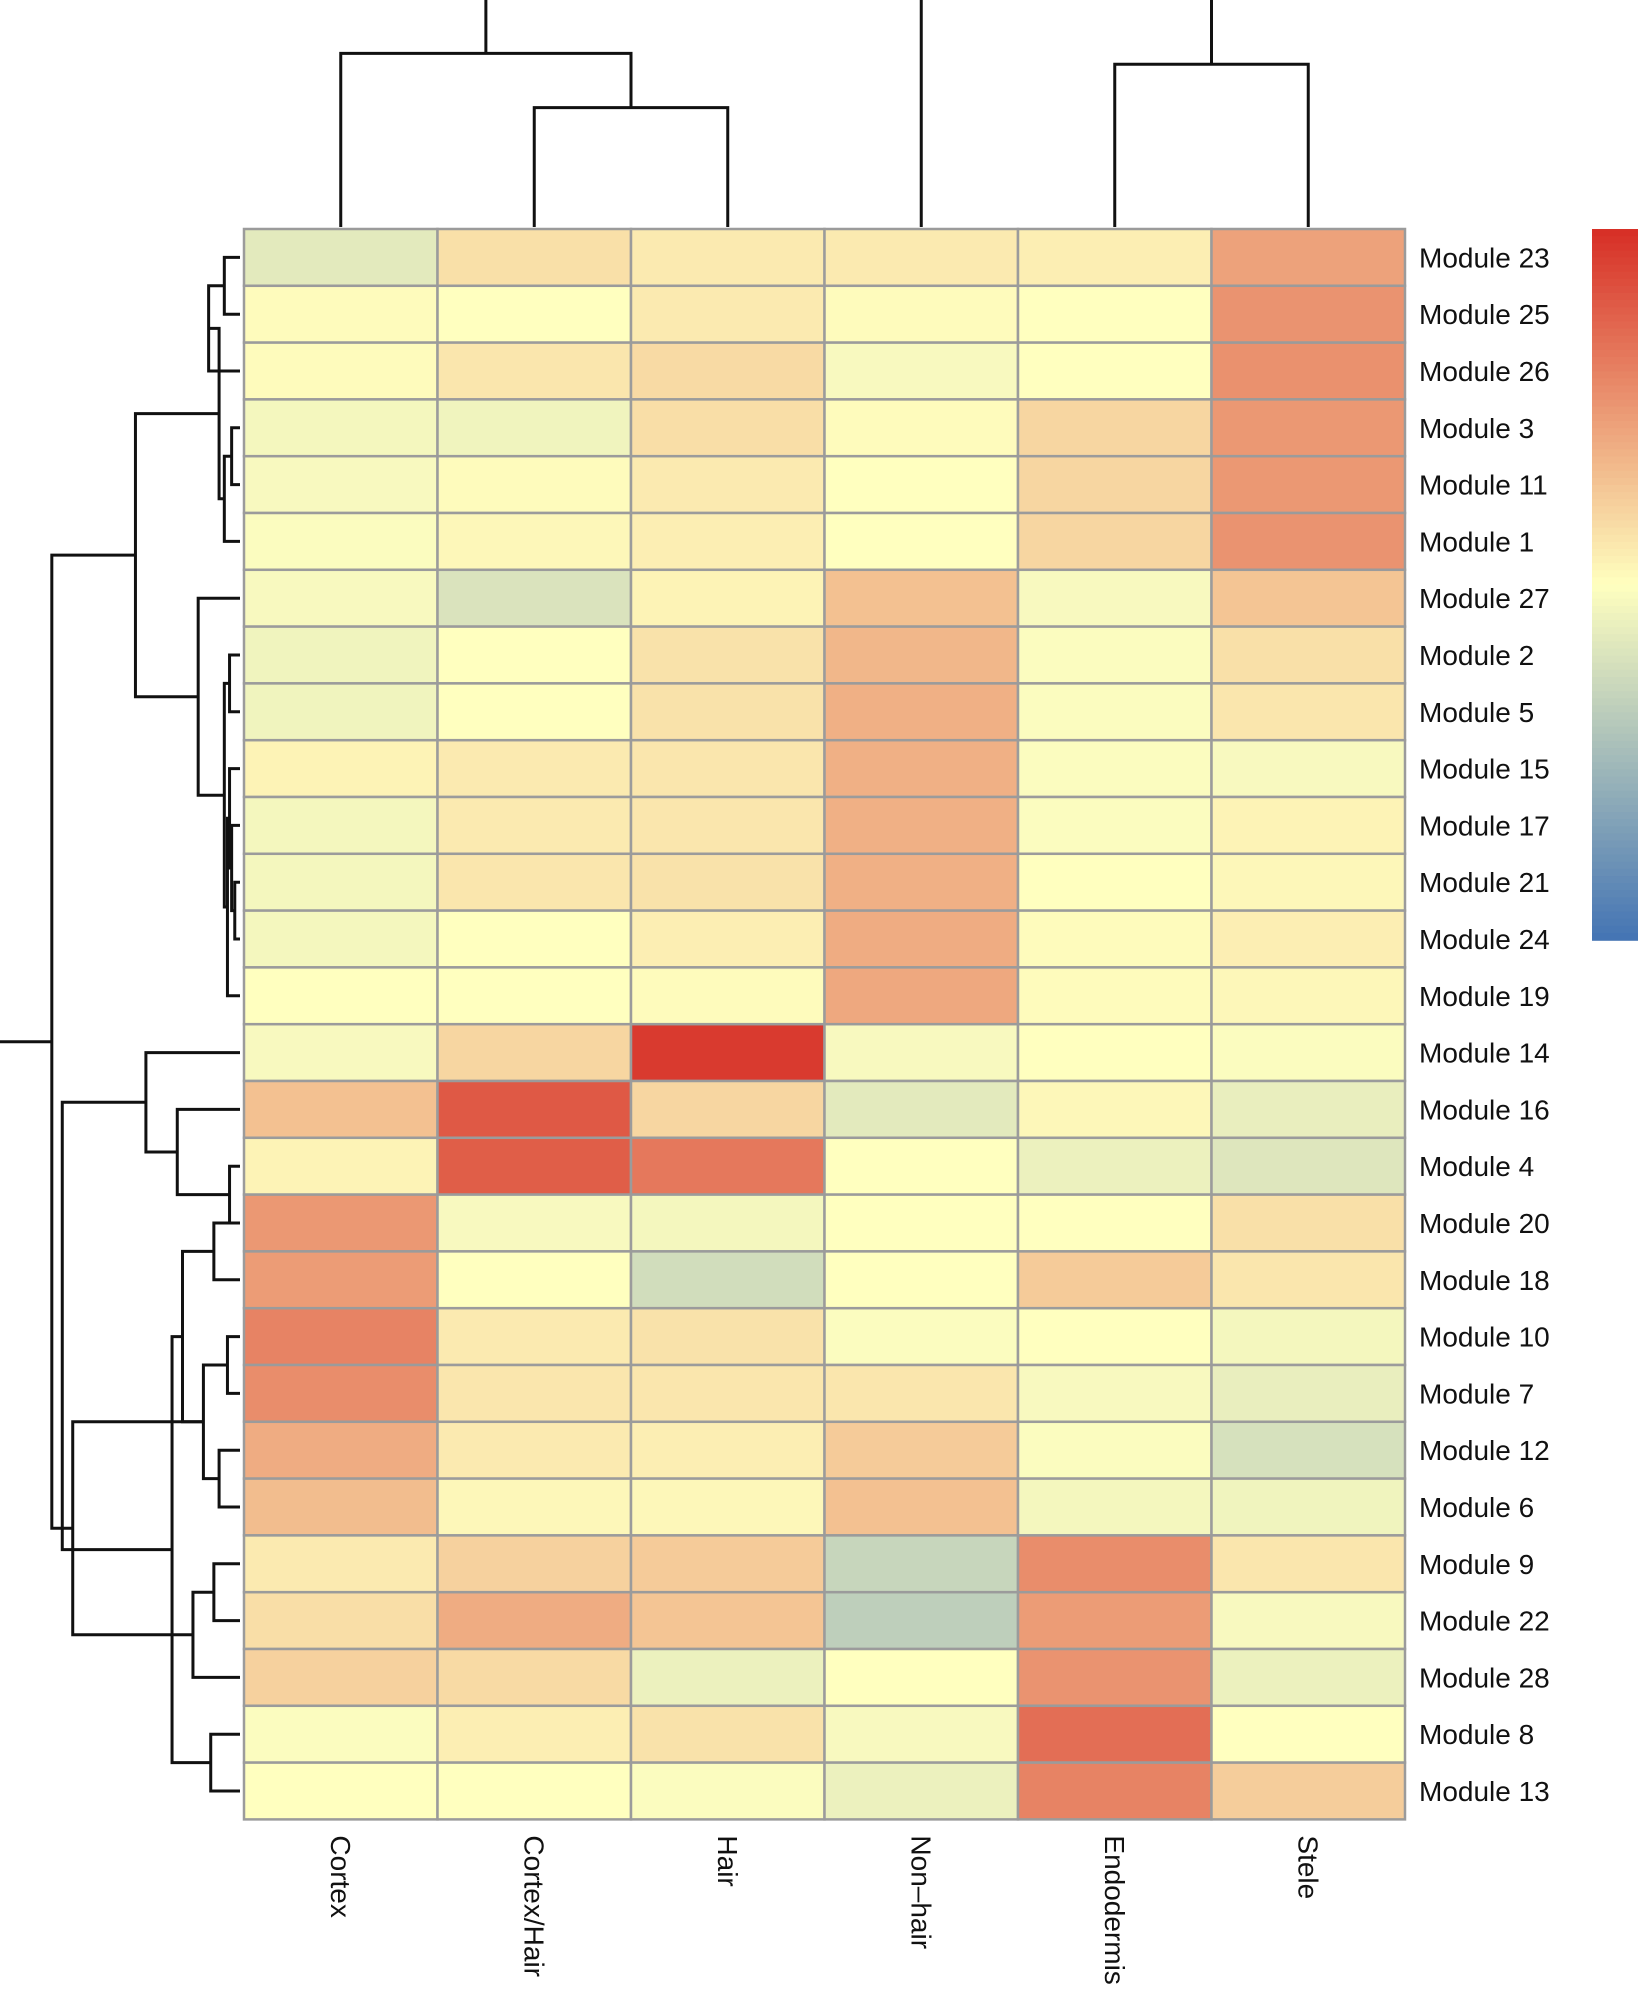 Image resolution: width=1651 pixels, height=2005 pixels. I want to click on row-label: Module 21, so click(1484, 882).